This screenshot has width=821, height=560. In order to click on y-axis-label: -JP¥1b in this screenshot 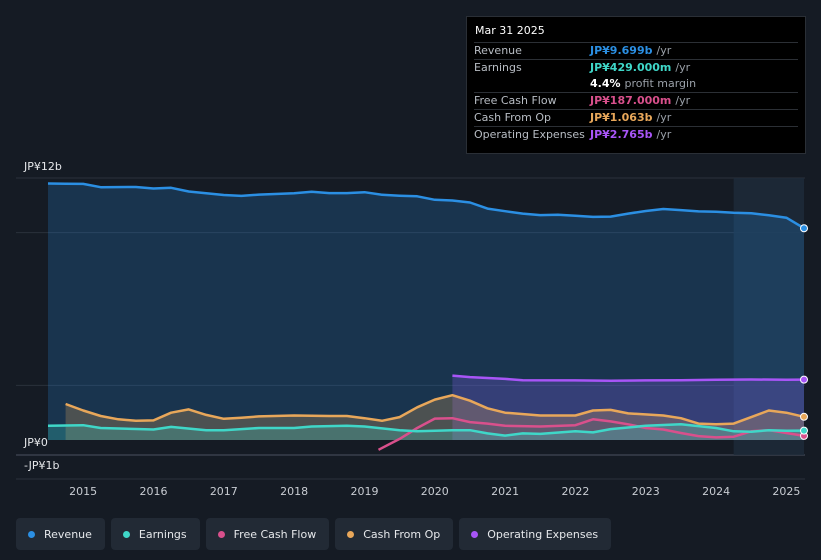, I will do `click(41, 465)`.